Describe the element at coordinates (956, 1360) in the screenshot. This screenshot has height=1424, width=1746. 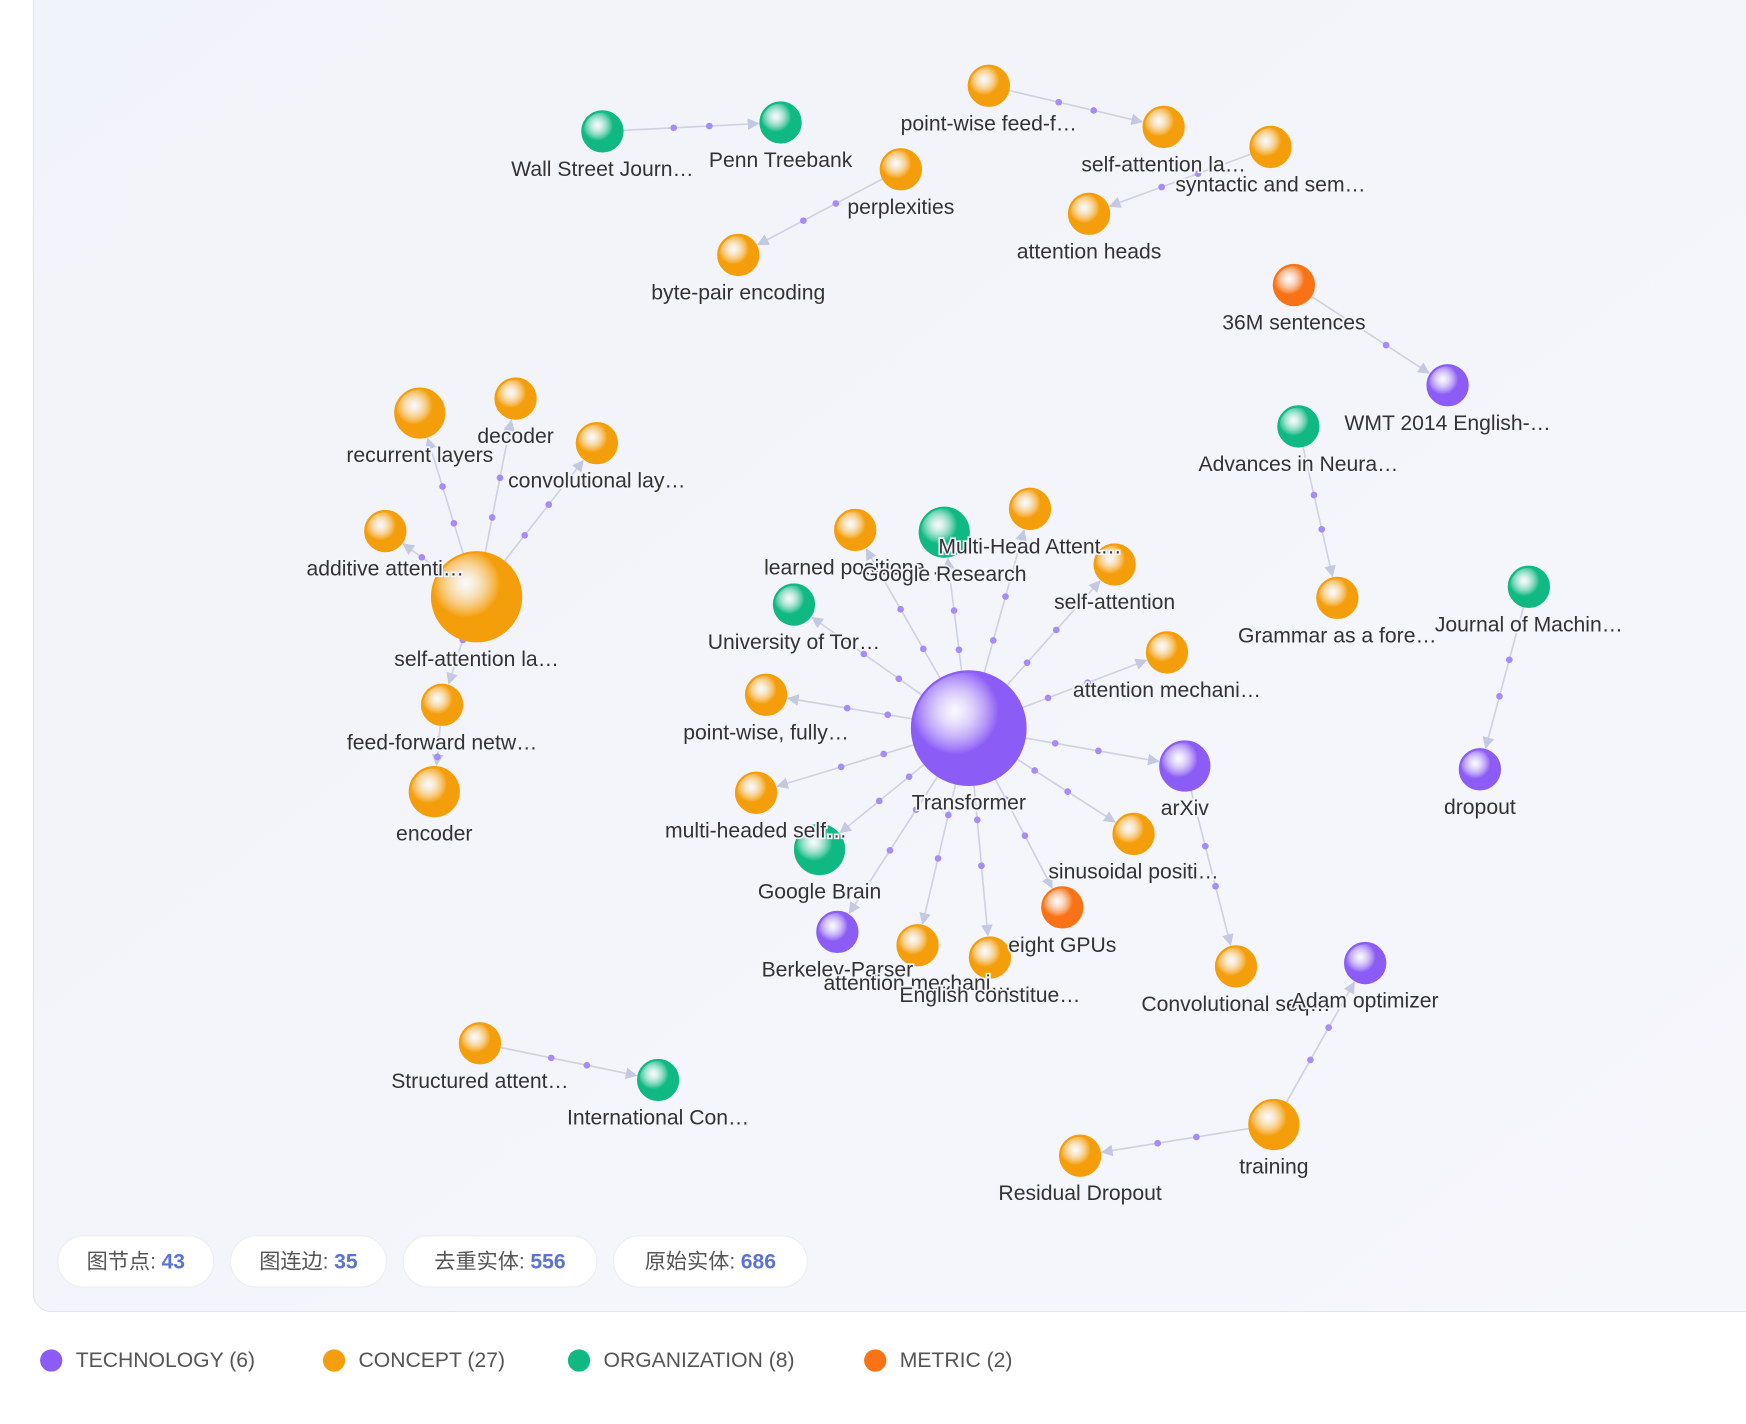
I see `legend-label: METRIC (2)` at that location.